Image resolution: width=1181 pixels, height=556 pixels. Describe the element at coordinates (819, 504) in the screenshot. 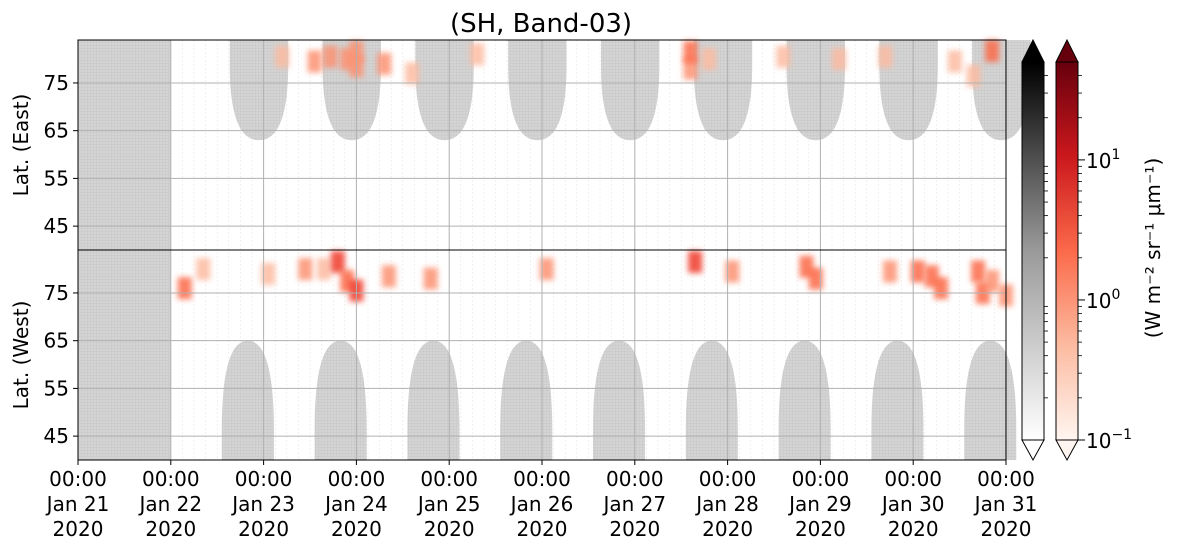

I see `x-tick-label: Jan 29` at that location.